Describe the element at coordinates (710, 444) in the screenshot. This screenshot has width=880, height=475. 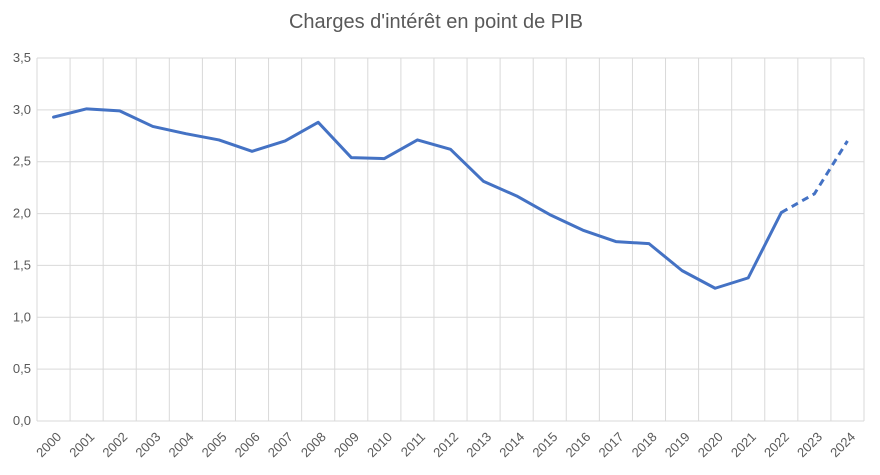
I see `x-tick-label: 2020` at that location.